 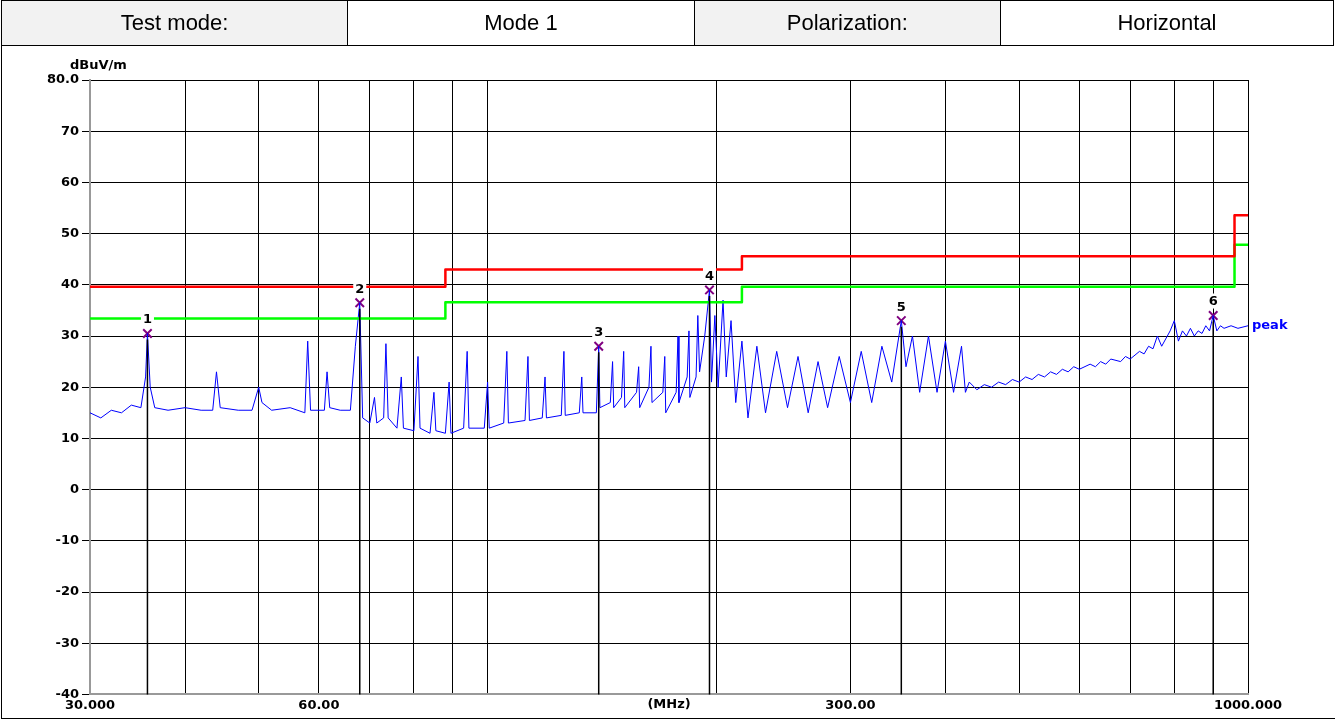 What do you see at coordinates (69, 181) in the screenshot?
I see `y-tick-label: 60` at bounding box center [69, 181].